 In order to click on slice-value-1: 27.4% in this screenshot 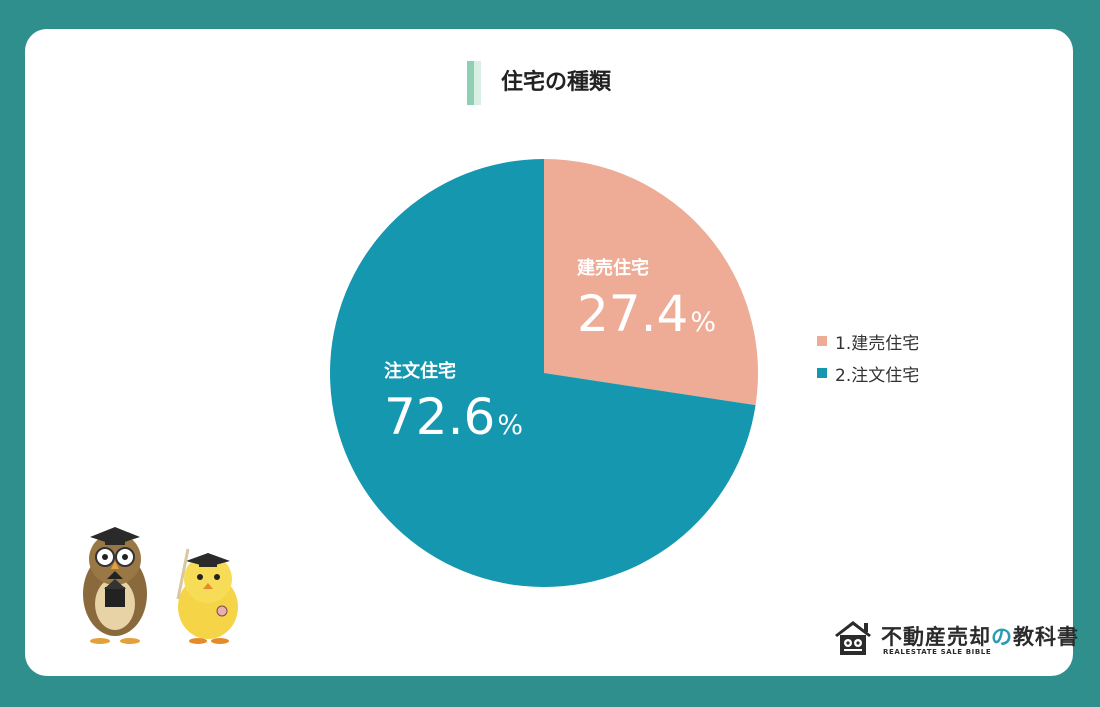, I will do `click(646, 314)`.